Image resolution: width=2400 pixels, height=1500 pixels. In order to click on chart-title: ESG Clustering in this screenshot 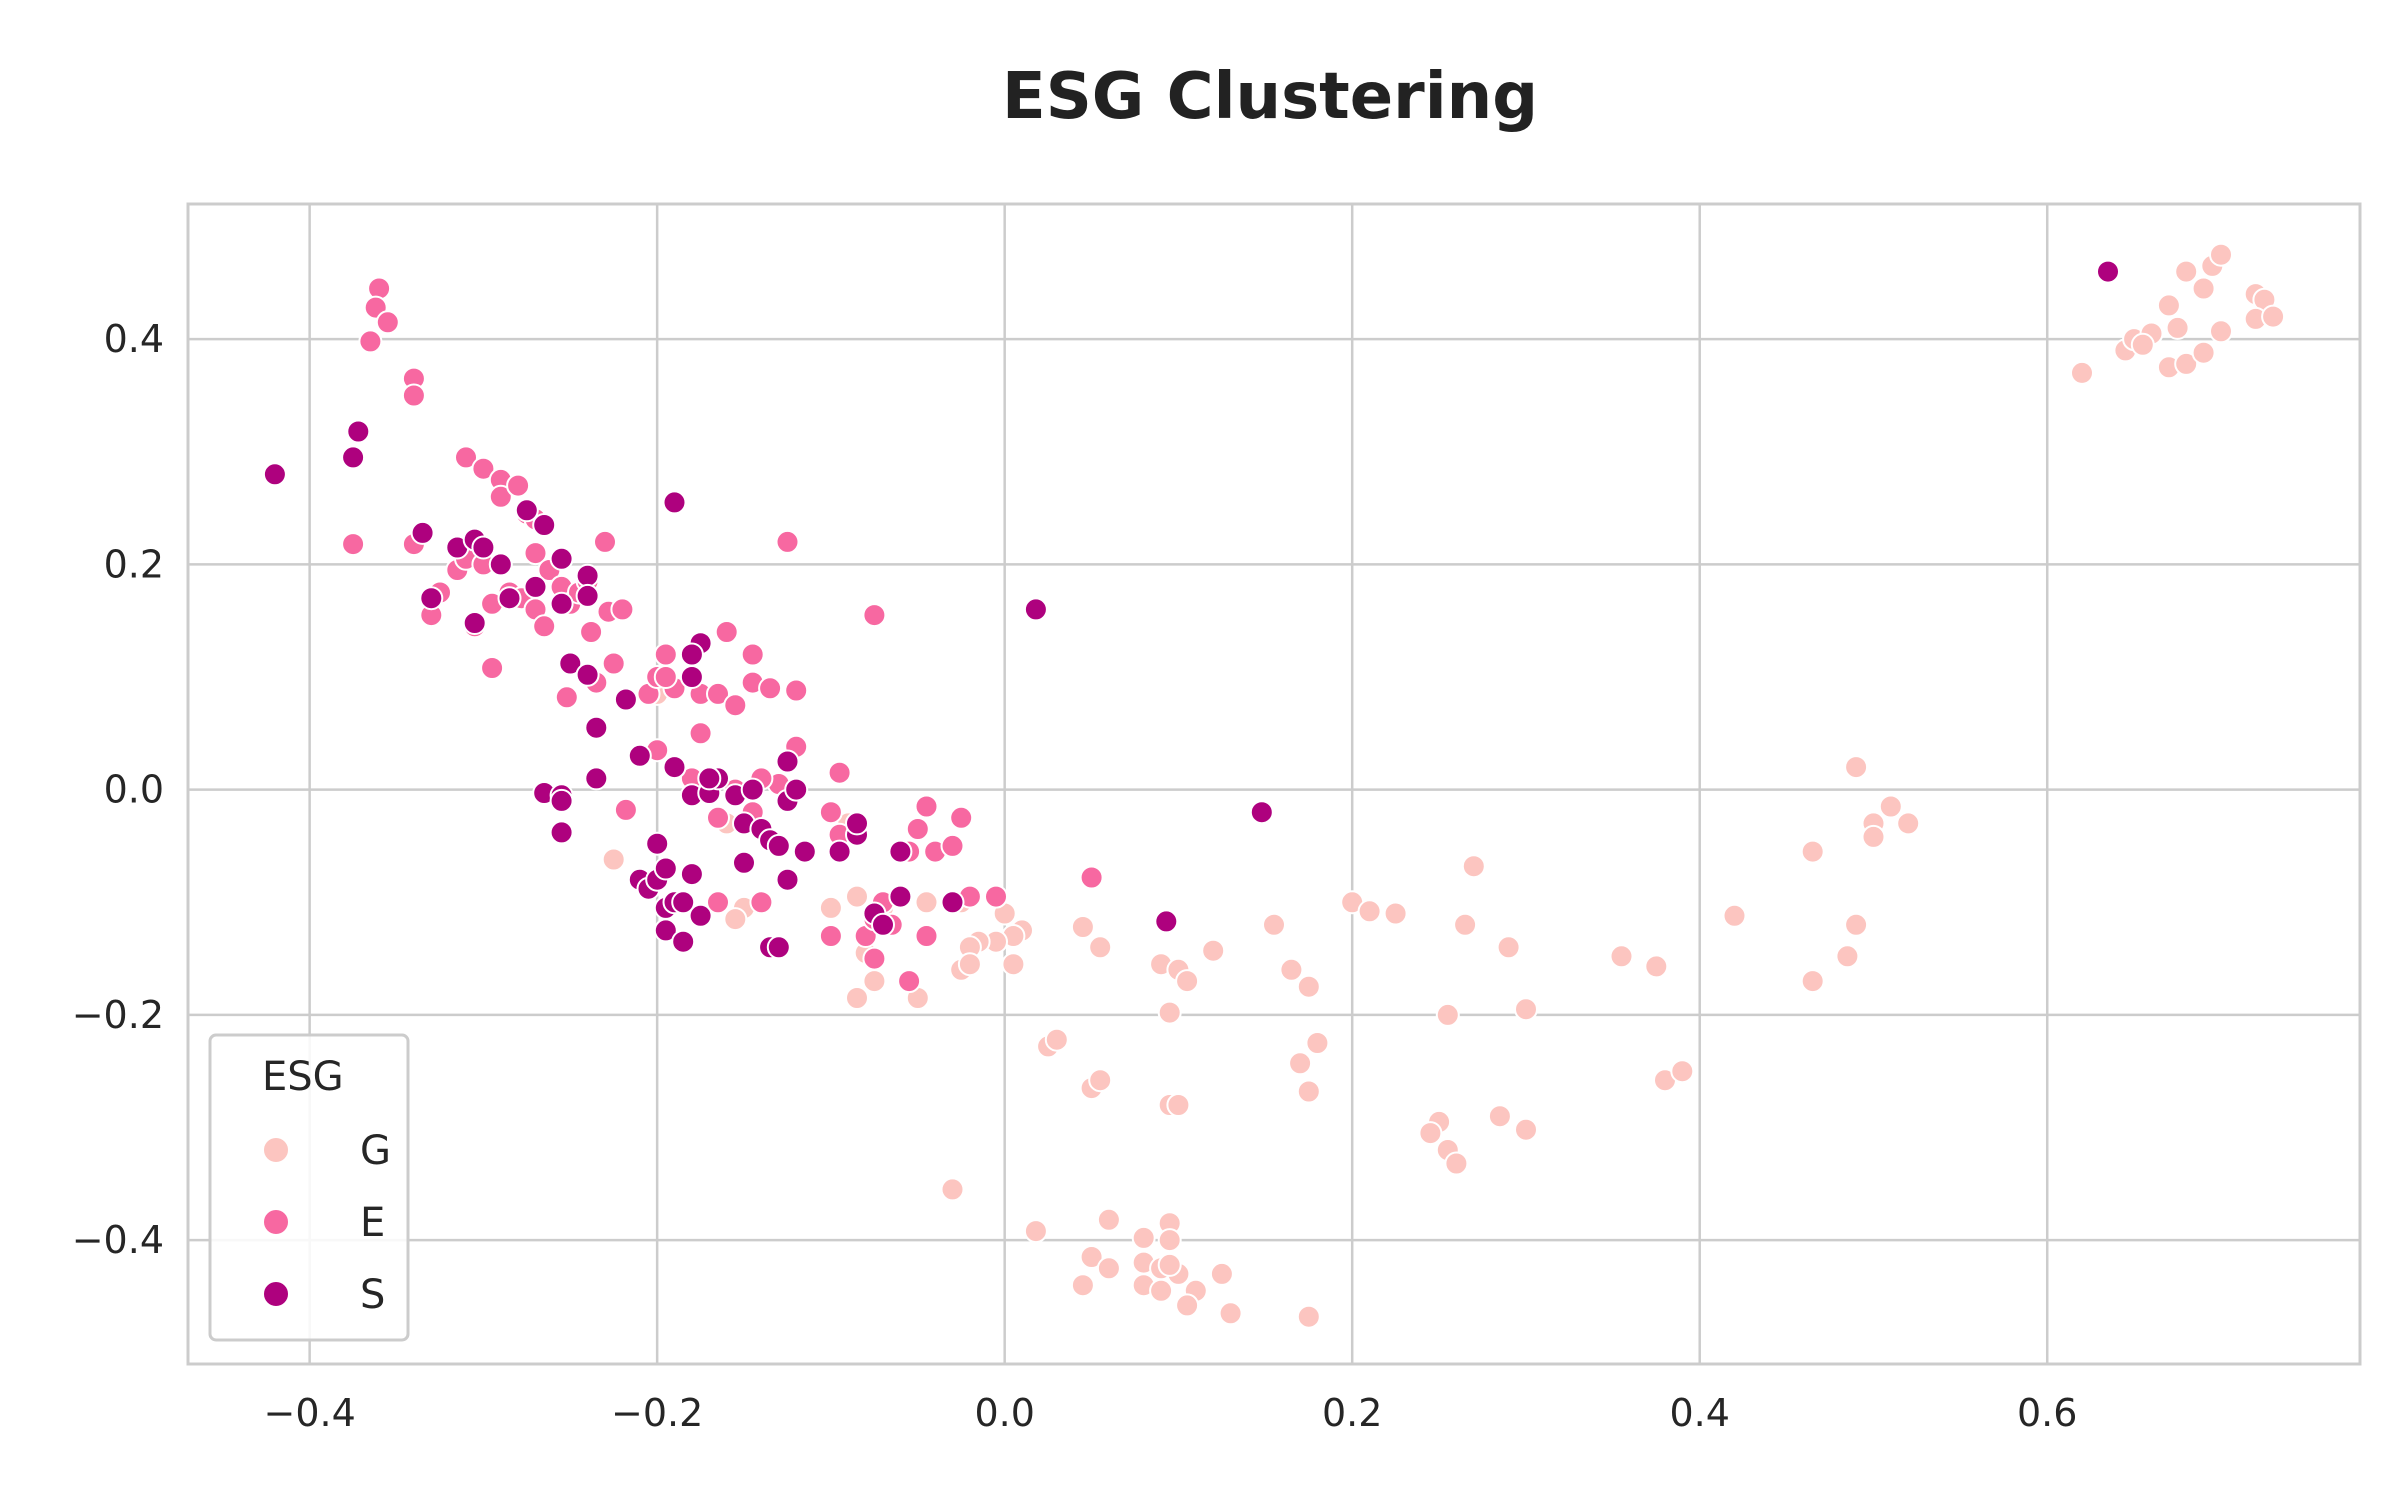, I will do `click(1270, 97)`.